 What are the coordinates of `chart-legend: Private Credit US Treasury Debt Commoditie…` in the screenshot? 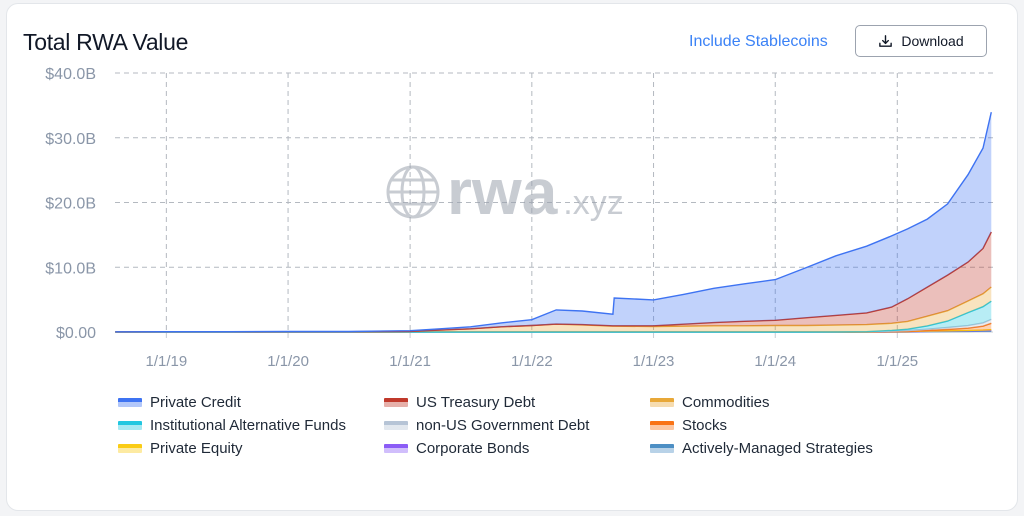 It's located at (528, 425).